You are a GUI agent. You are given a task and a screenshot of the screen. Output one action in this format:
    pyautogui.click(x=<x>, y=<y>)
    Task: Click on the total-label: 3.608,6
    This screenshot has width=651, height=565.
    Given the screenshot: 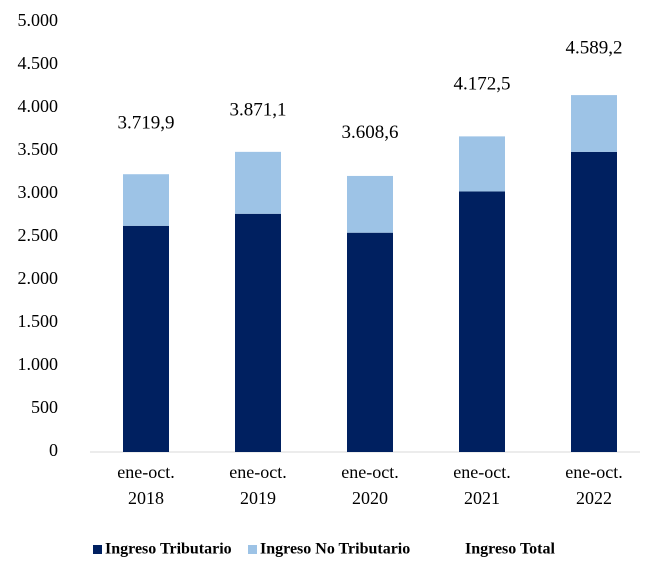 What is the action you would take?
    pyautogui.click(x=370, y=132)
    